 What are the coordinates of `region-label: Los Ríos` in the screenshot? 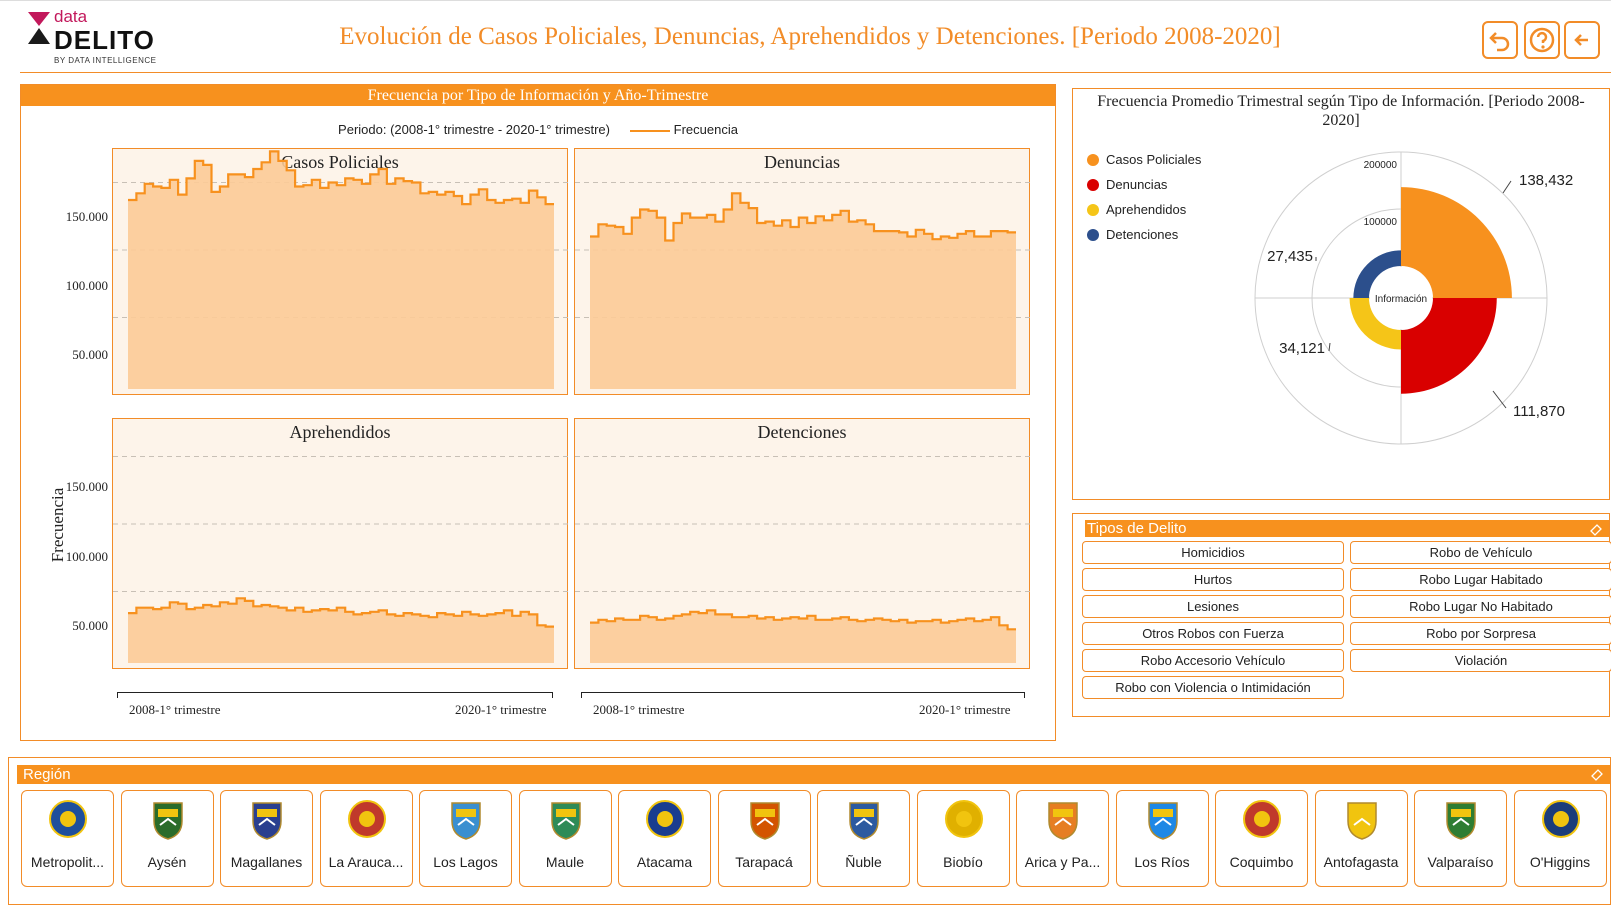 It's located at (1162, 862).